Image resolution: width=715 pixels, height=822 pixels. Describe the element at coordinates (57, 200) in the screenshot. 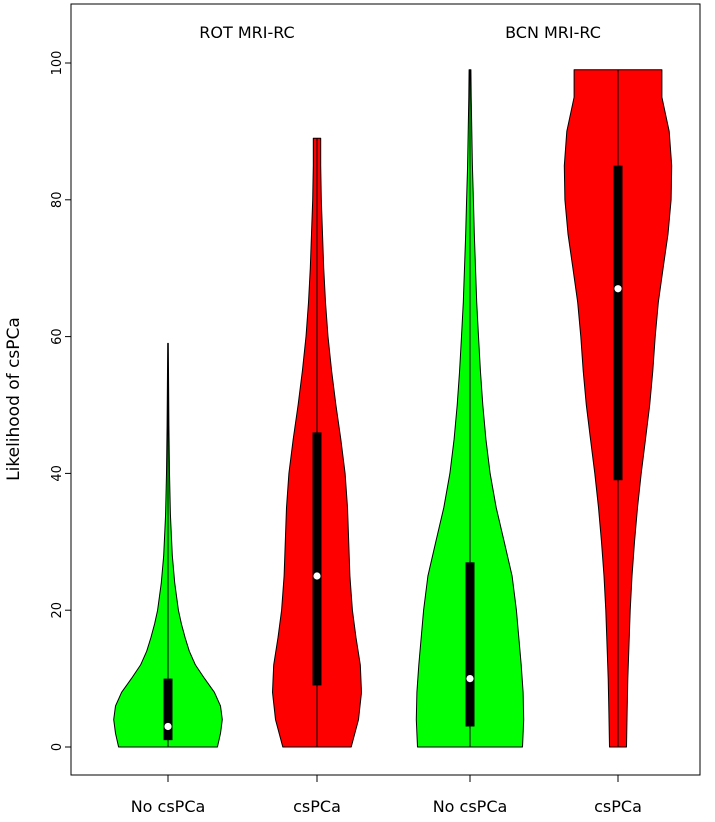

I see `y-tick-label-80: 80` at that location.